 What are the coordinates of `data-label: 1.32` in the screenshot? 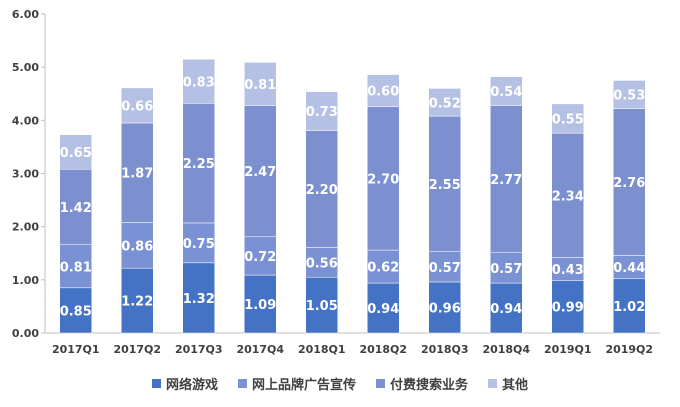 It's located at (199, 299).